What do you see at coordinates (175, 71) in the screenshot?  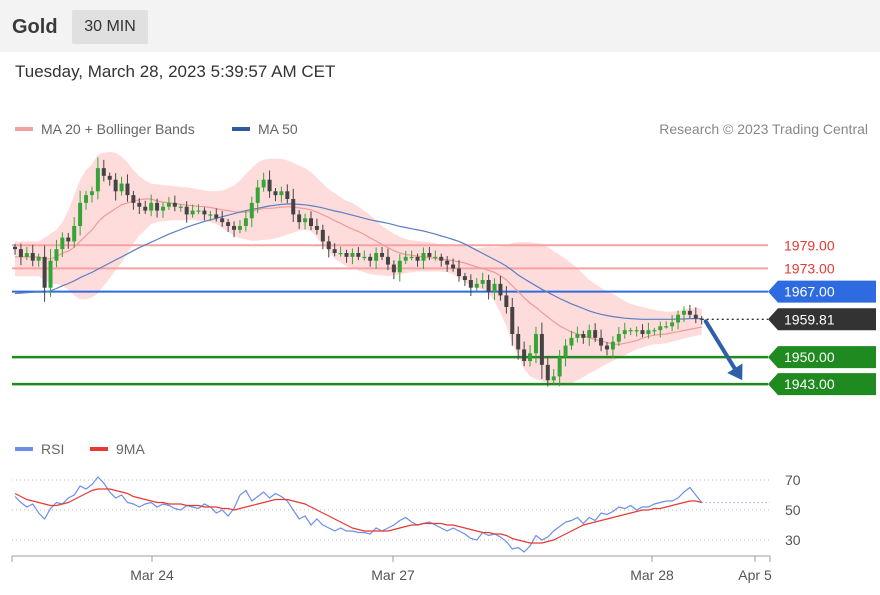 I see `chart-datetime: Tuesday, March 28, 2023 5:39:57 AM CET` at bounding box center [175, 71].